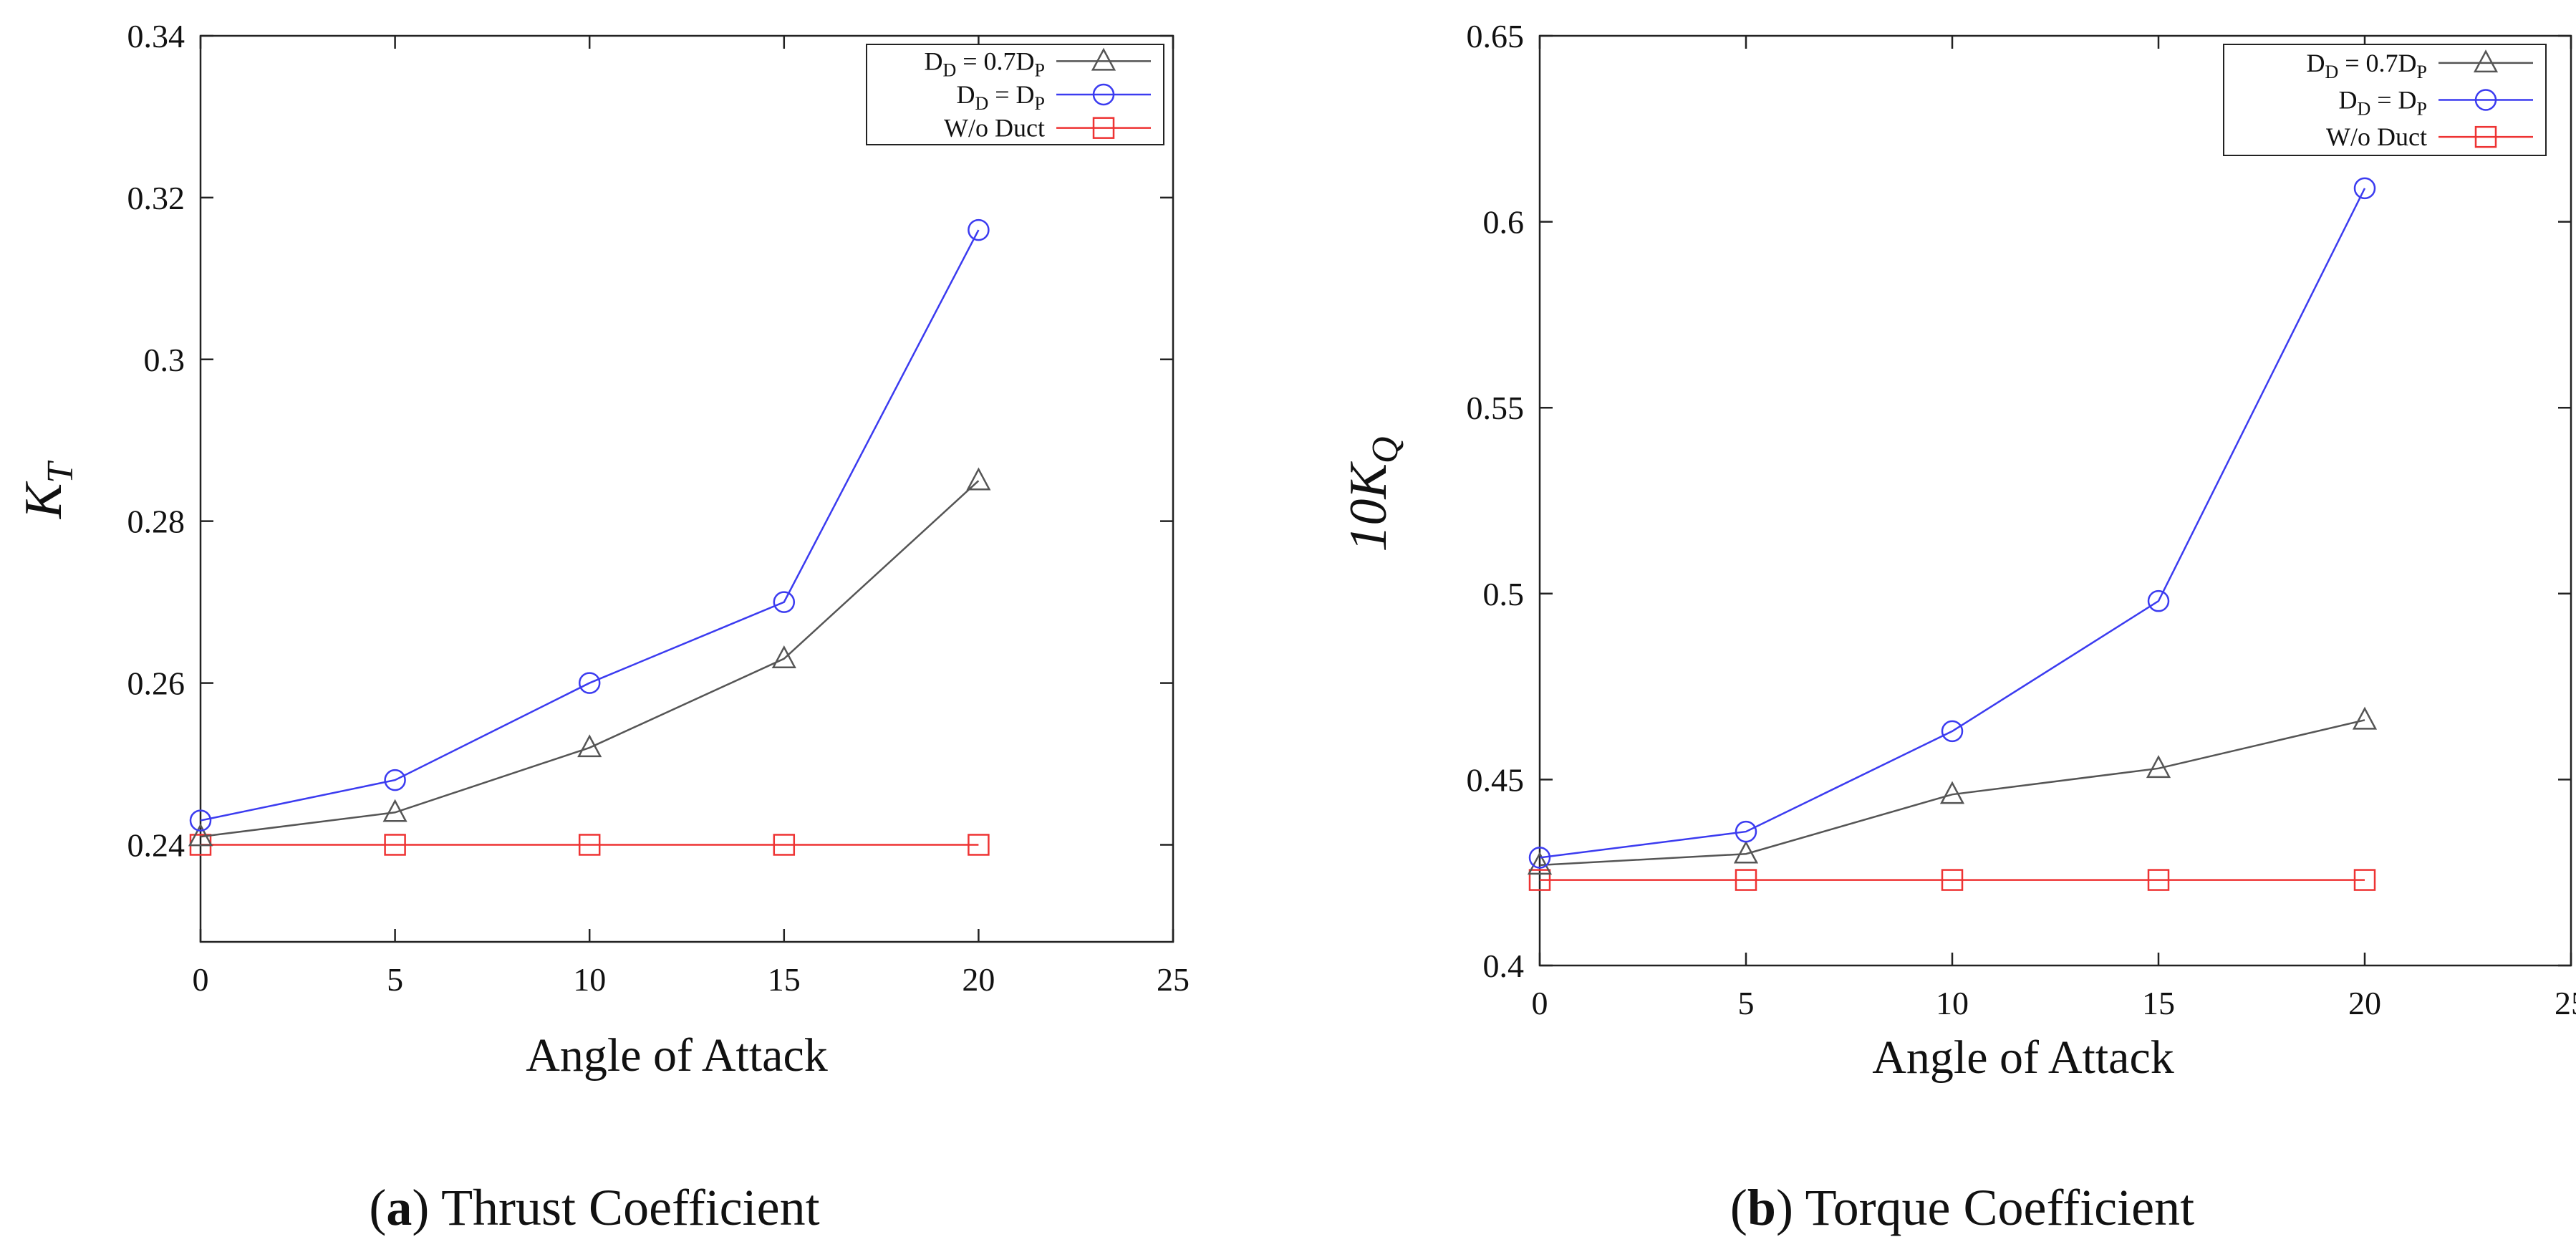 The height and width of the screenshot is (1252, 2576). I want to click on y-tick-label: 0.3, so click(164, 360).